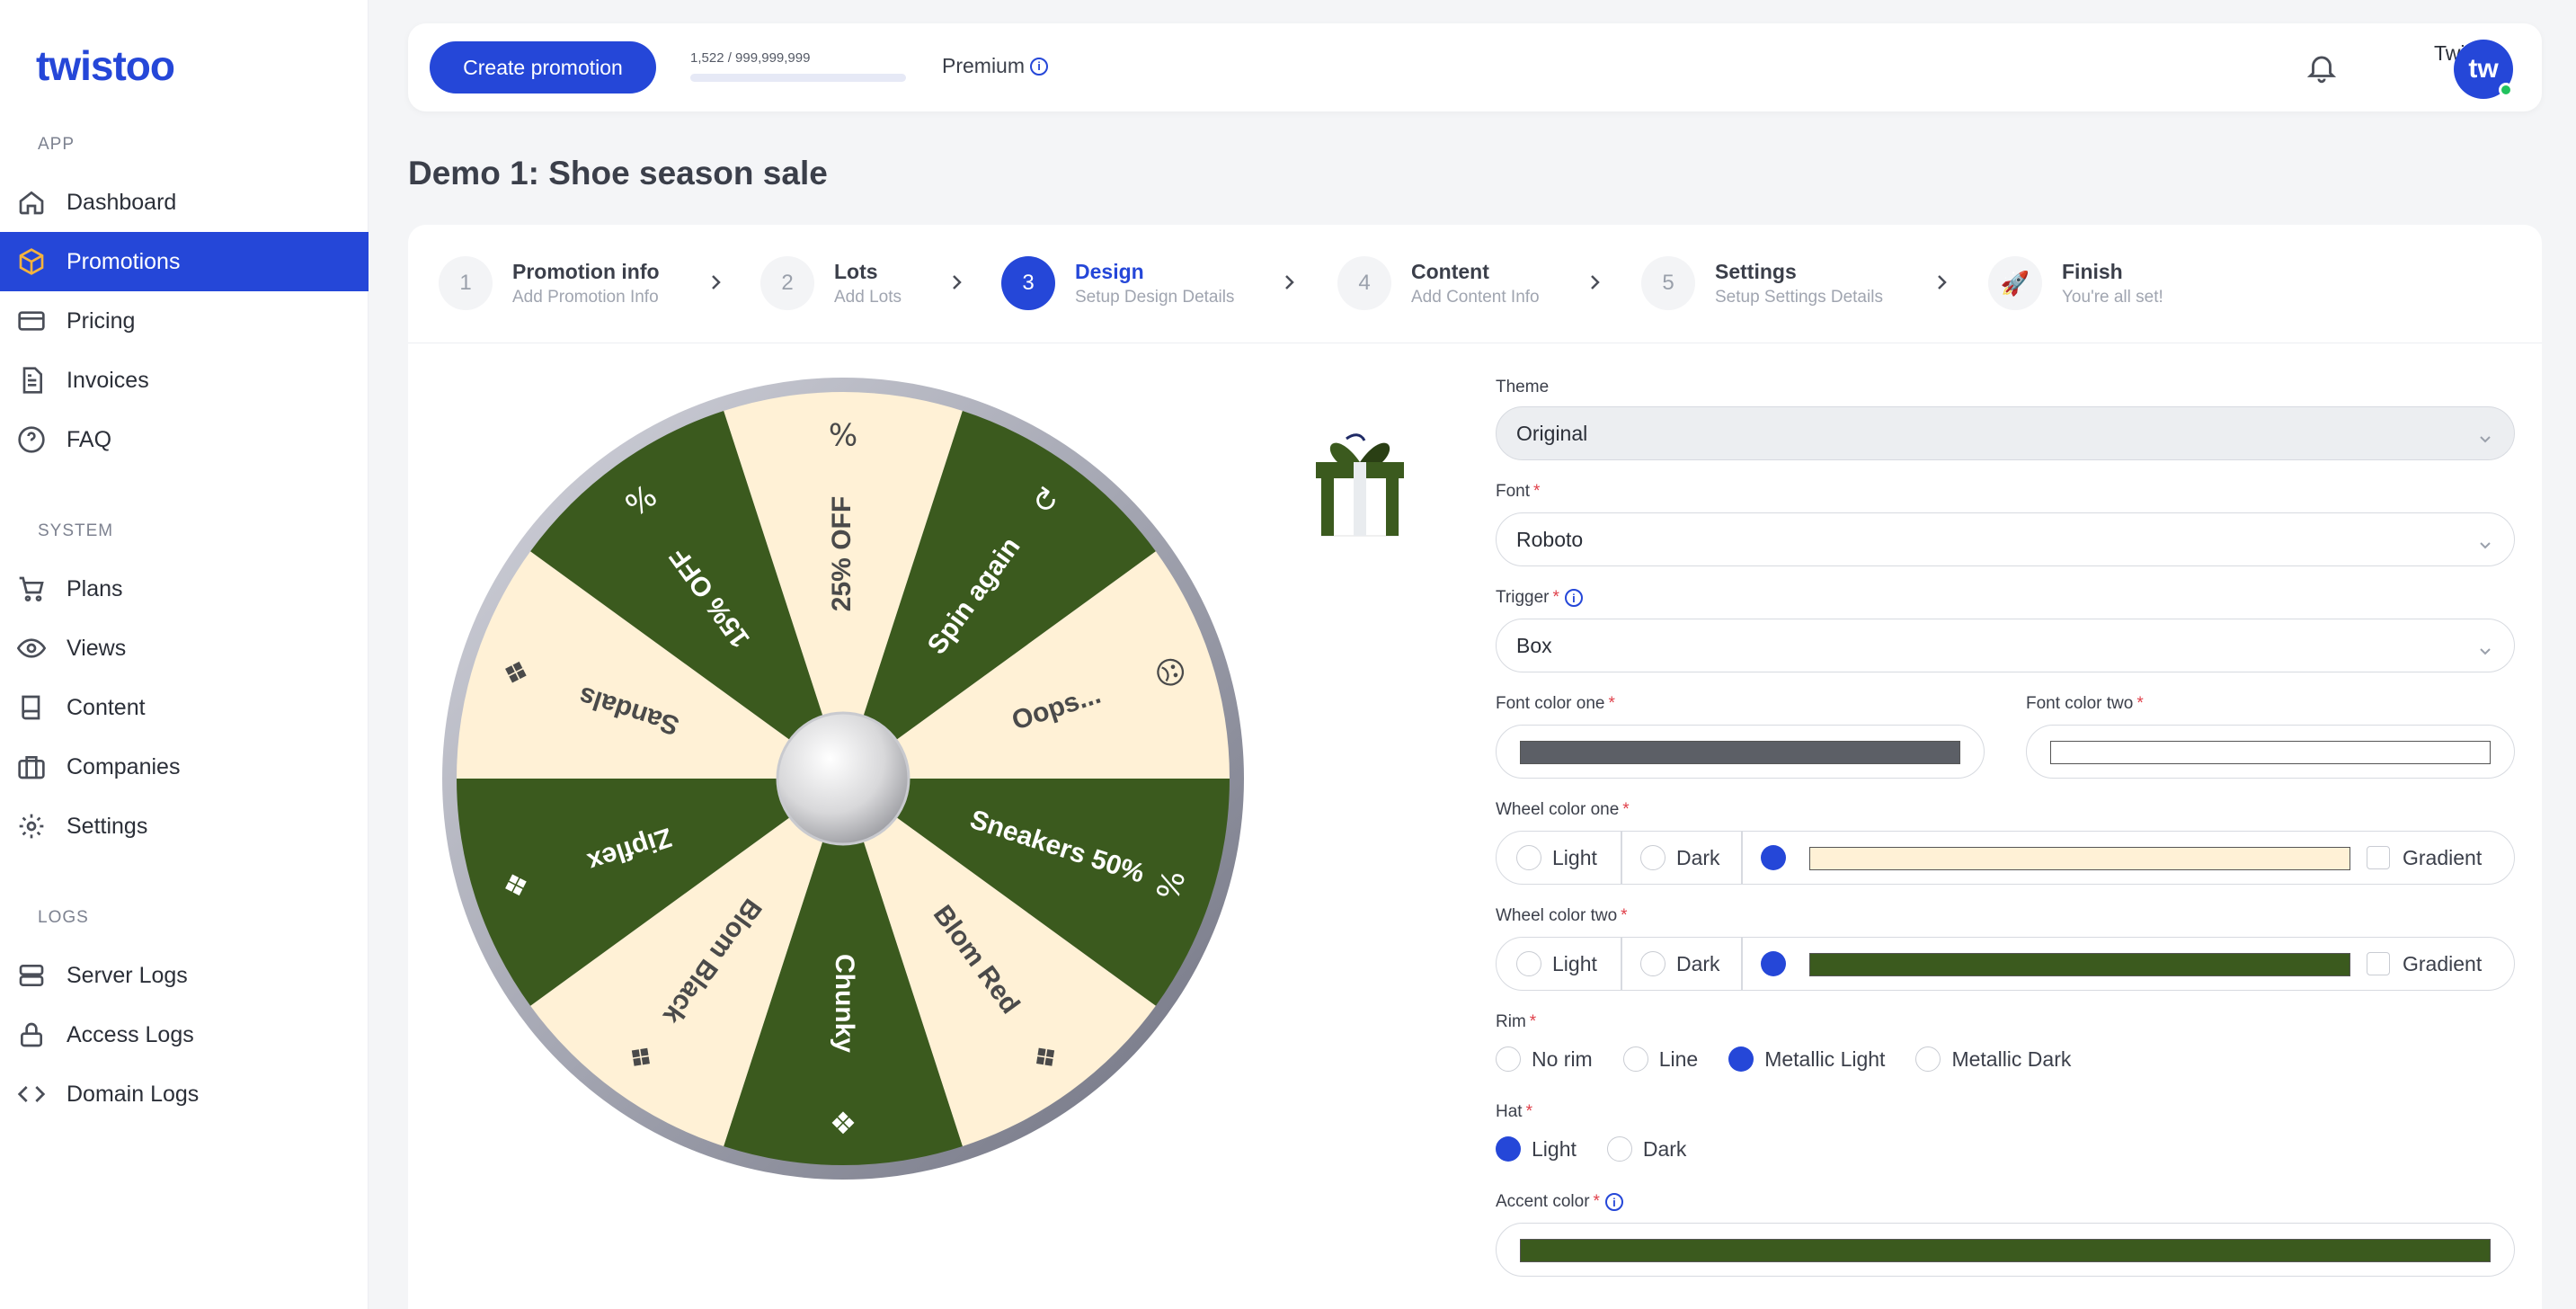  Describe the element at coordinates (1536, 1149) in the screenshot. I see `hat-option-light: Light` at that location.